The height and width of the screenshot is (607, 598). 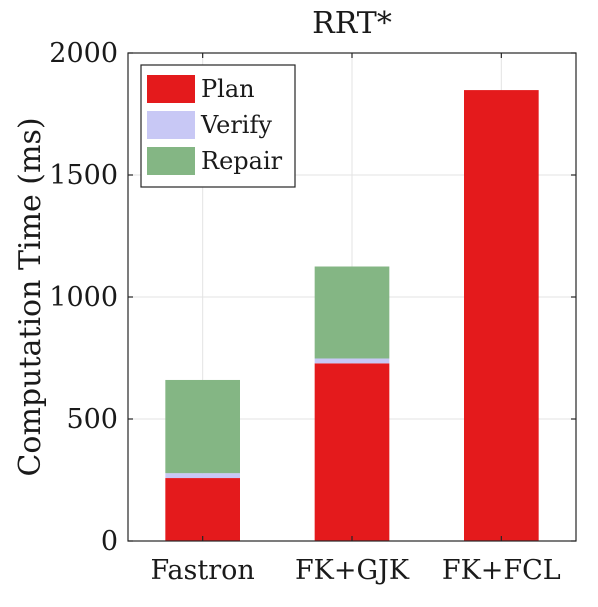 I want to click on legend-label-plan: Plan, so click(x=228, y=89).